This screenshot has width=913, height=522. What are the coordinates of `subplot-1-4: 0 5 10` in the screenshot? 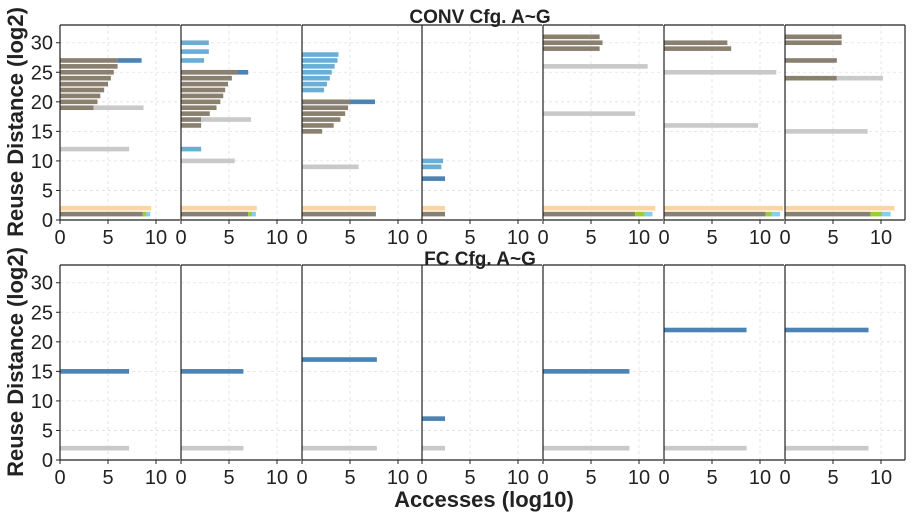 It's located at (600, 376).